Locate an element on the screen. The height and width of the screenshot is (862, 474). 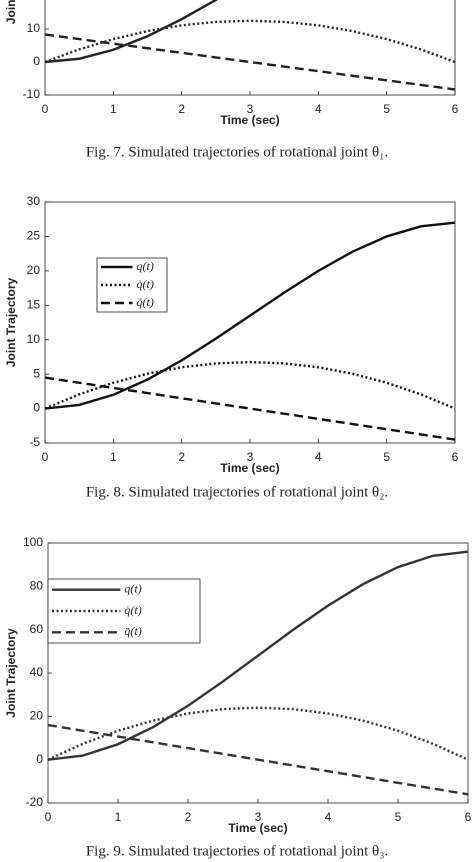
y-tick-label: 25 is located at coordinates (34, 236).